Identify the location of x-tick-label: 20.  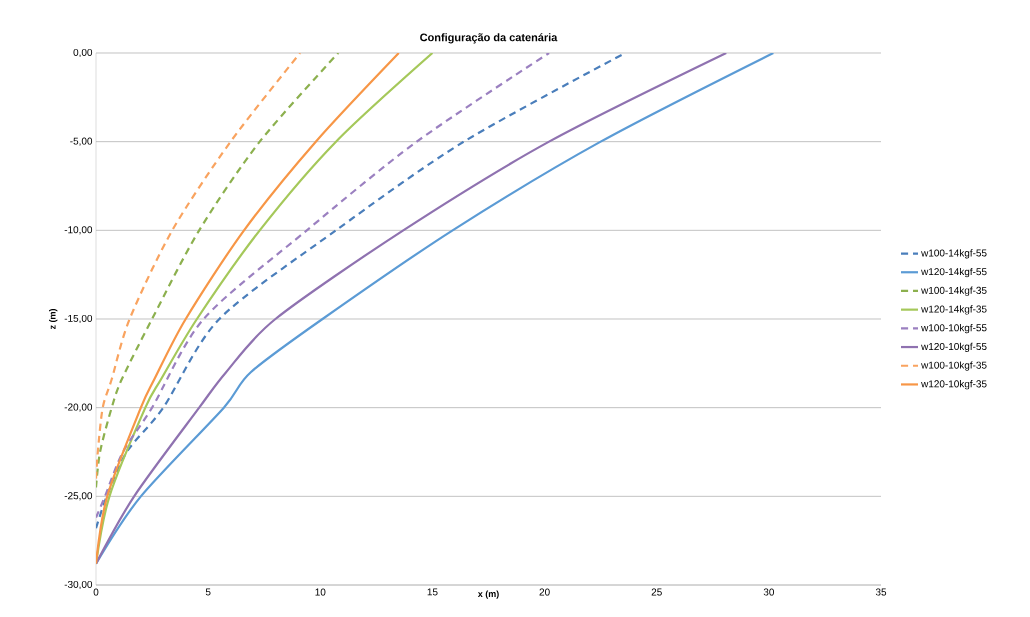
(544, 592).